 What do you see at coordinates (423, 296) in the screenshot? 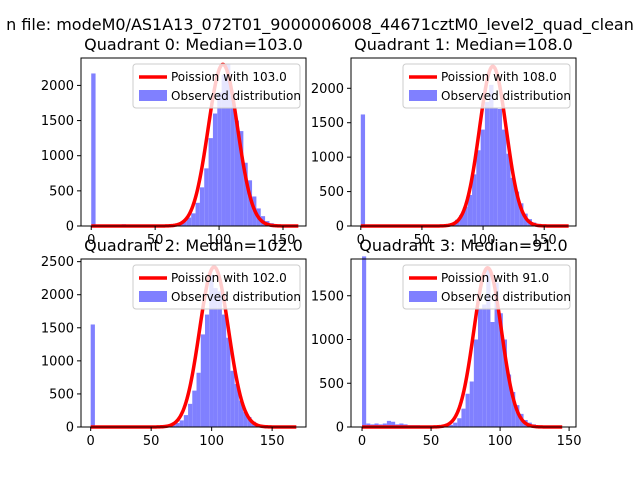
I see `quadrant-3-legend-histogram-swatch` at bounding box center [423, 296].